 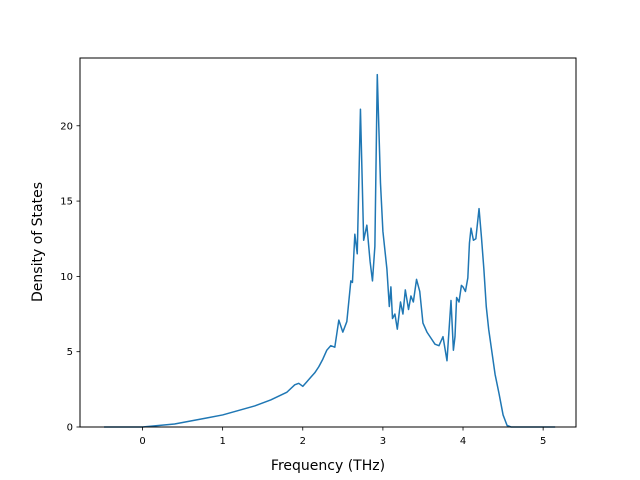 I want to click on x-tick-label: 5, so click(x=543, y=441).